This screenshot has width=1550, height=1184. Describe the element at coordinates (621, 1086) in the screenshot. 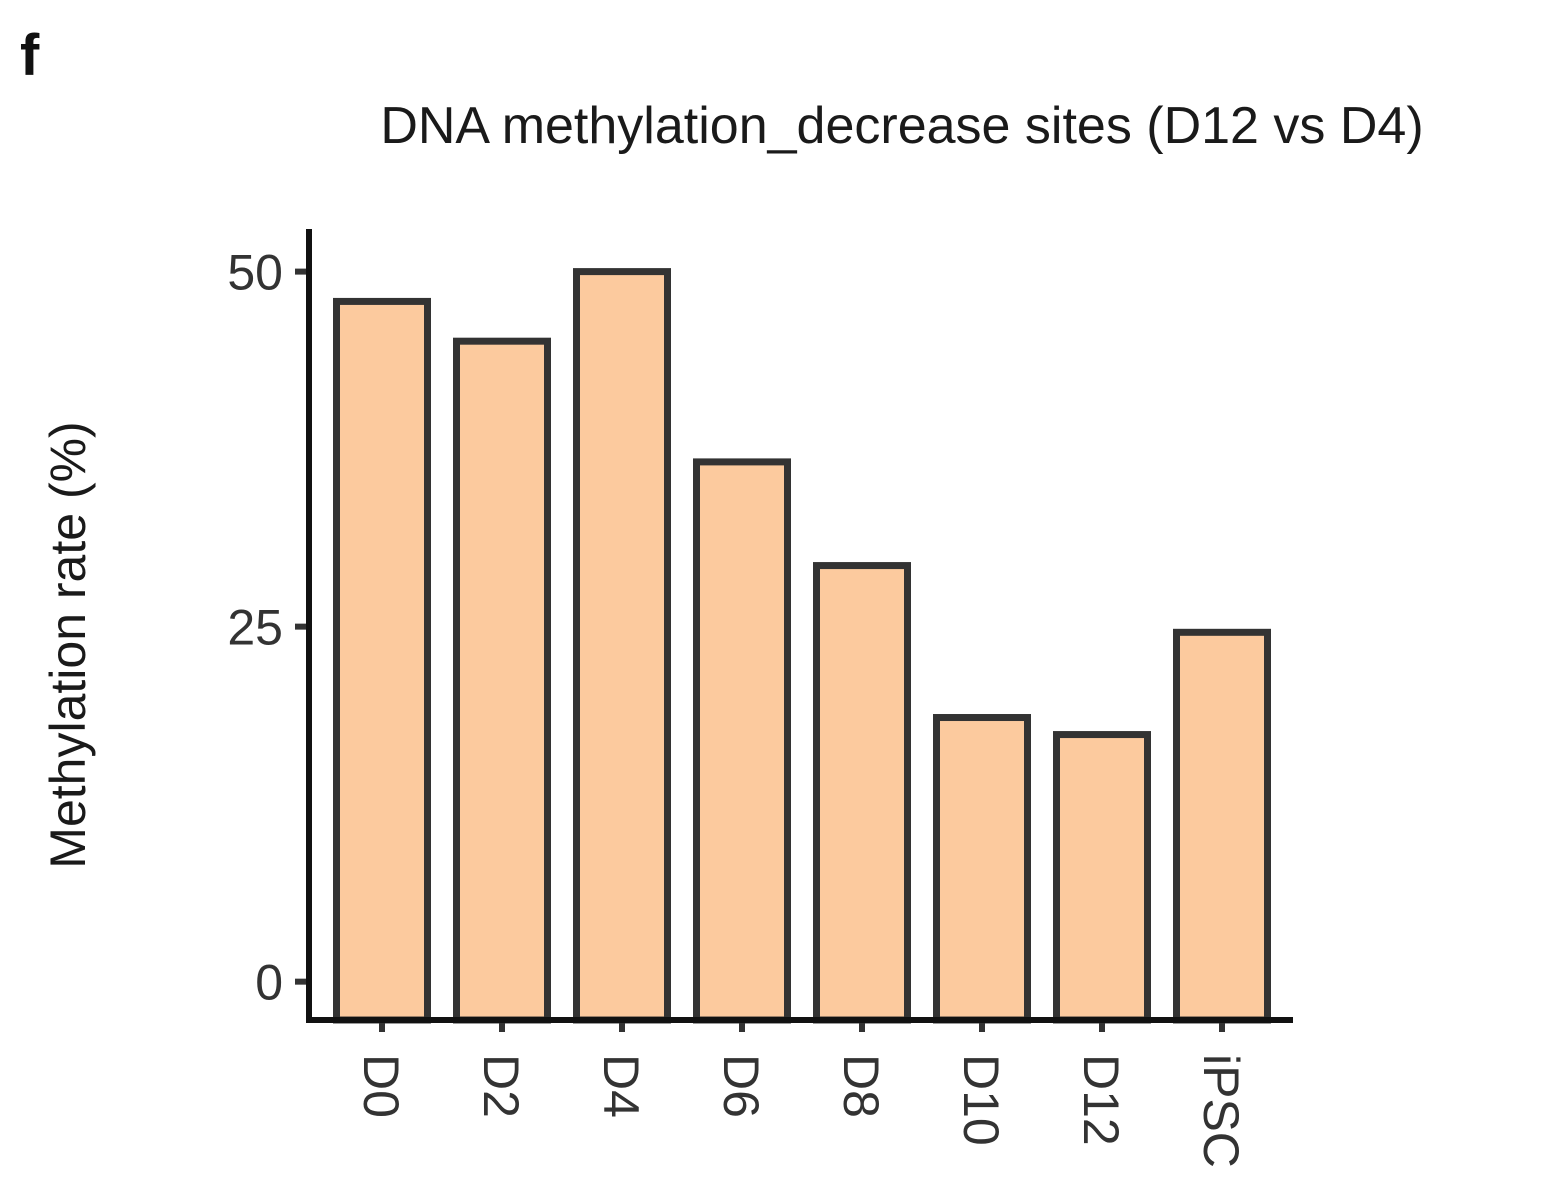

I see `x-tick-label: D4` at that location.